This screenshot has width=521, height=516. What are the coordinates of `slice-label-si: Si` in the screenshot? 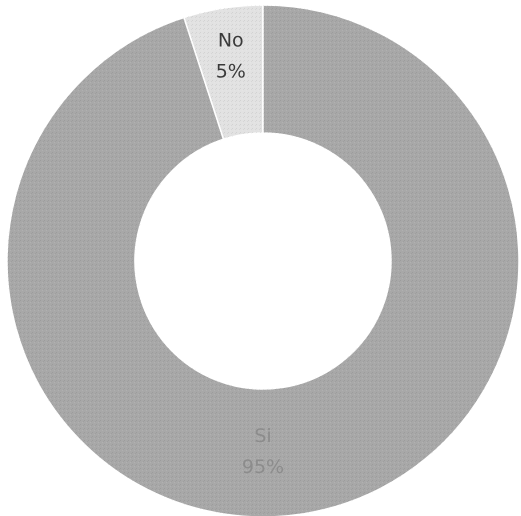 It's located at (262, 436).